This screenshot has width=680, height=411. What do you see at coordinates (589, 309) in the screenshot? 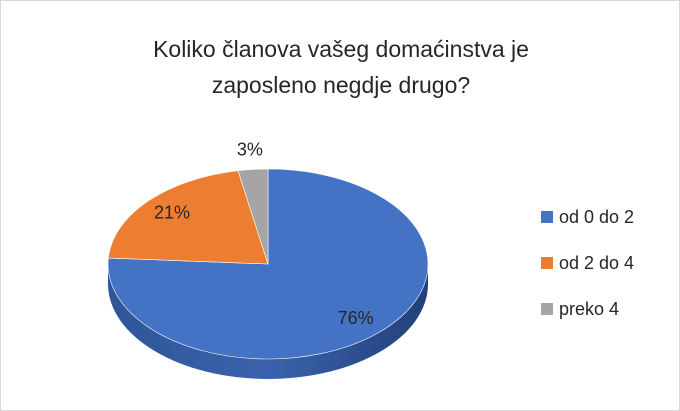
I see `legend-label: preko 4` at bounding box center [589, 309].